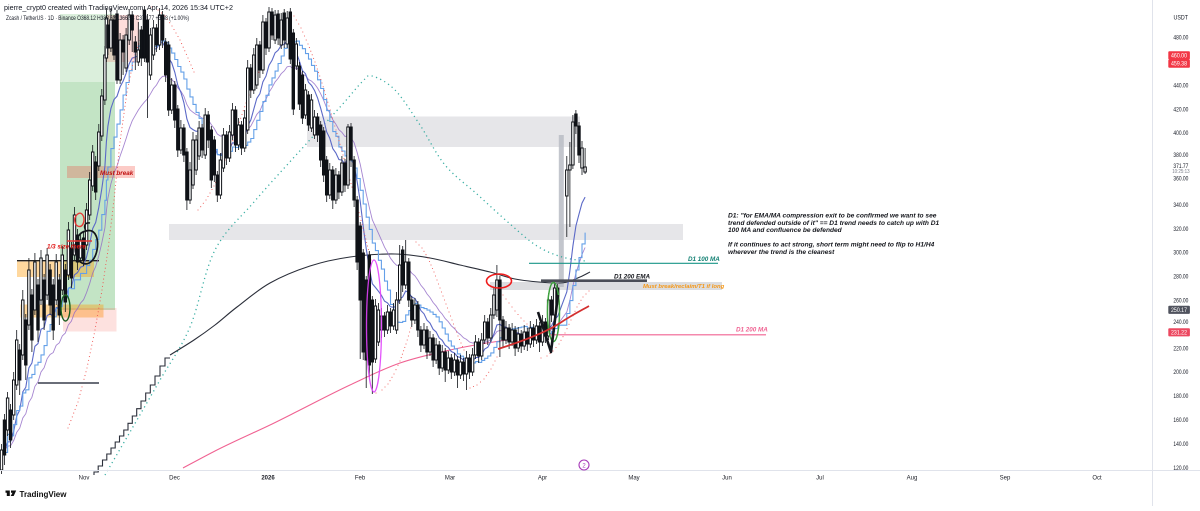  I want to click on svg-text: 459.38, so click(1179, 65).